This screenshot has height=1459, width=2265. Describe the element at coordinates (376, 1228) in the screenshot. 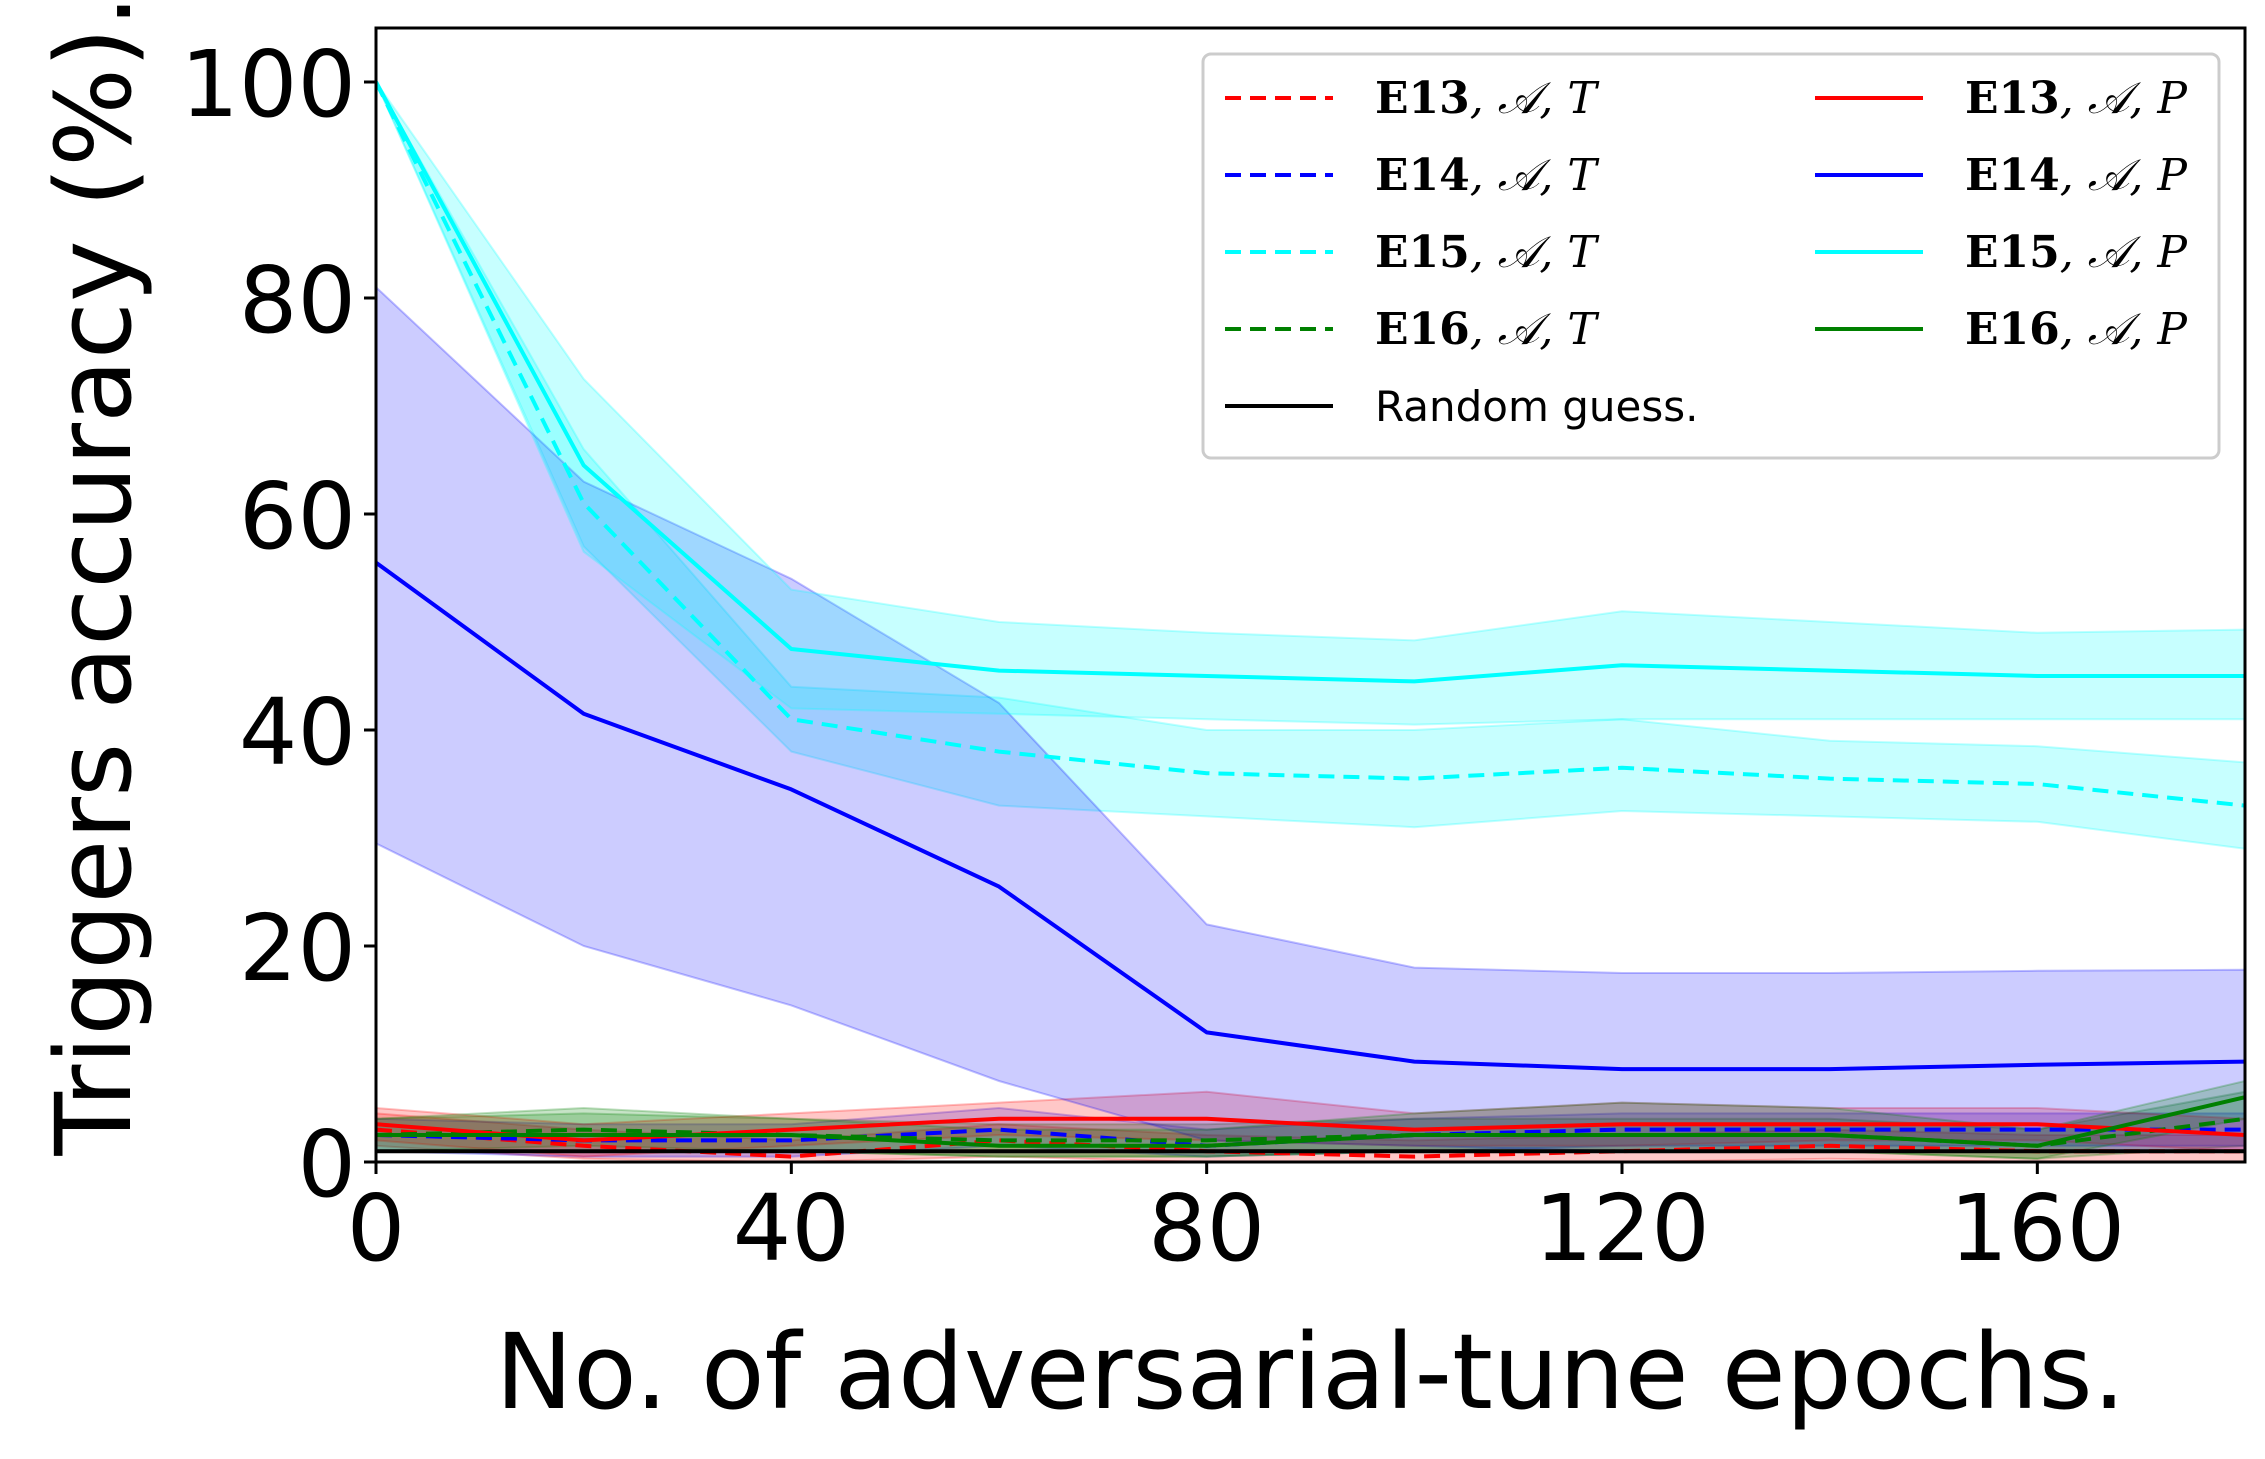

I see `x-tick-label: 0` at that location.